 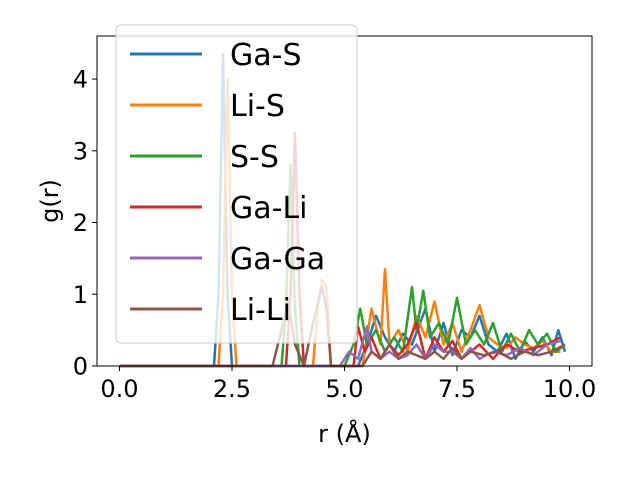 I want to click on legend-label: S-S, so click(x=254, y=157).